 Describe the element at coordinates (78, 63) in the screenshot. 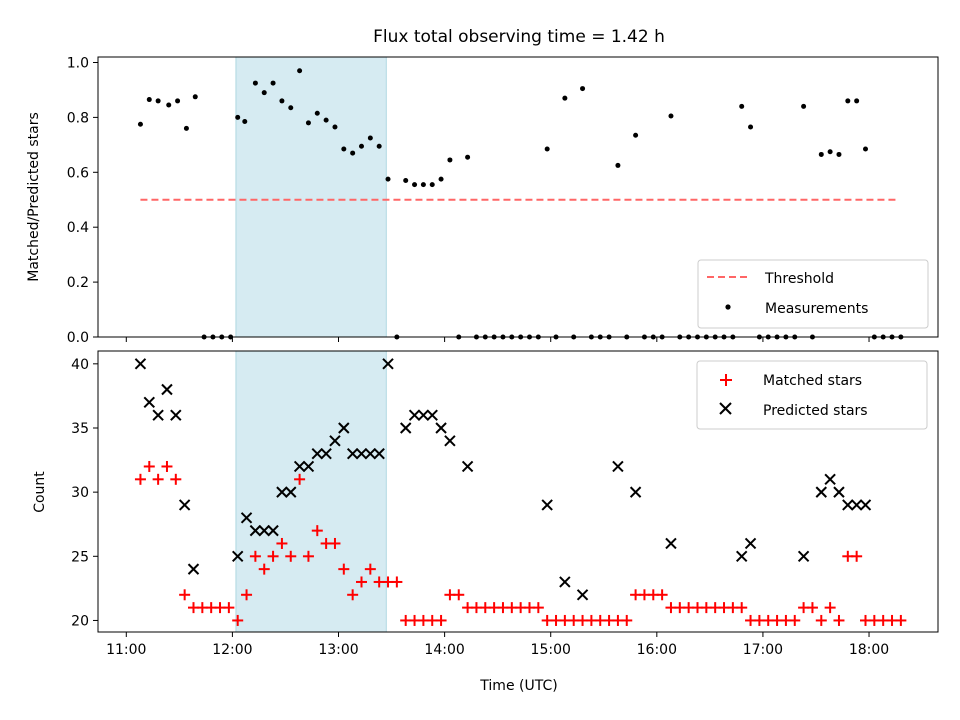

I see `top-y-tick-label: 1.0` at that location.